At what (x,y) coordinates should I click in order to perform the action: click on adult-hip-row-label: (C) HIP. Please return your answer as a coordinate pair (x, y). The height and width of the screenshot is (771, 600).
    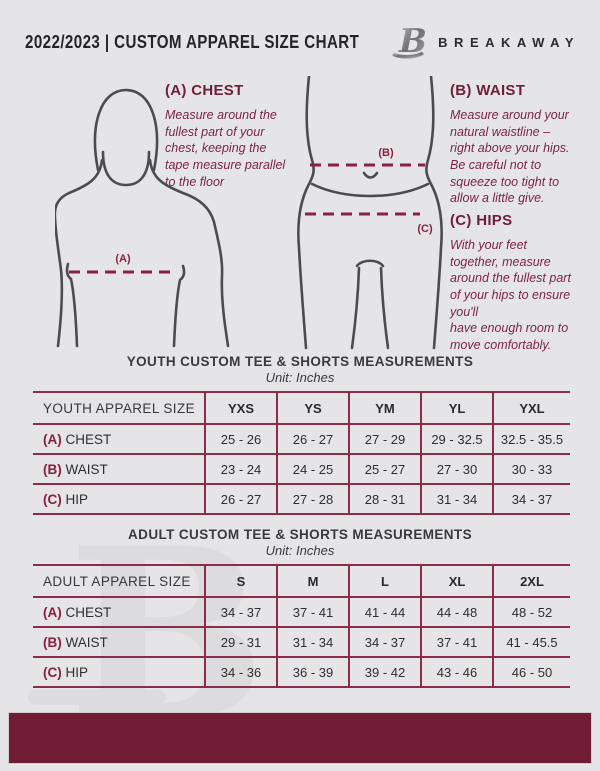
    Looking at the image, I should click on (119, 672).